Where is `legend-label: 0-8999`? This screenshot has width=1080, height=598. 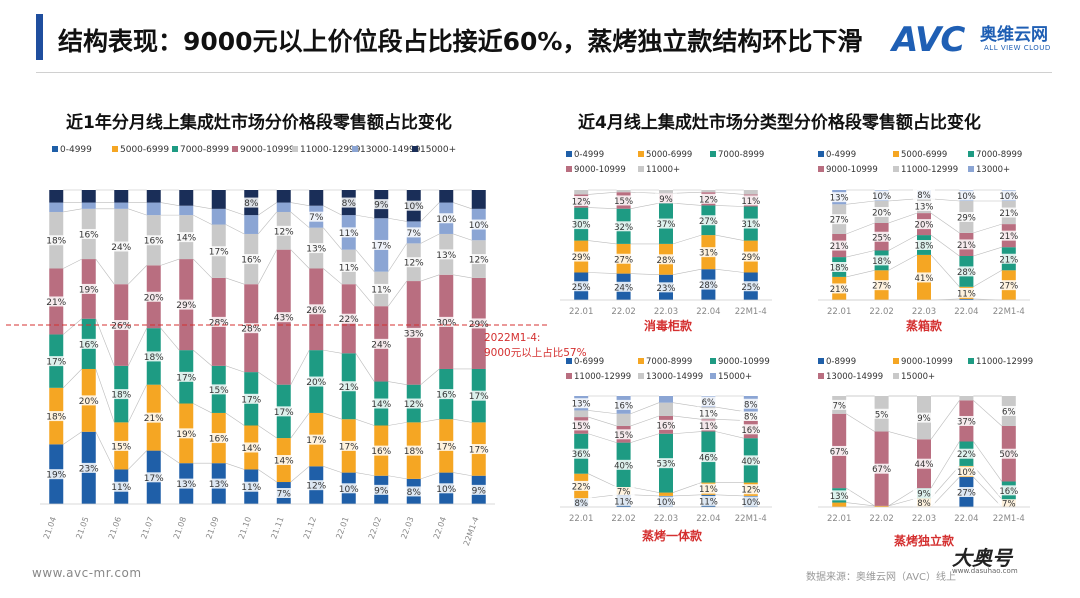
legend-label: 0-8999 is located at coordinates (841, 362).